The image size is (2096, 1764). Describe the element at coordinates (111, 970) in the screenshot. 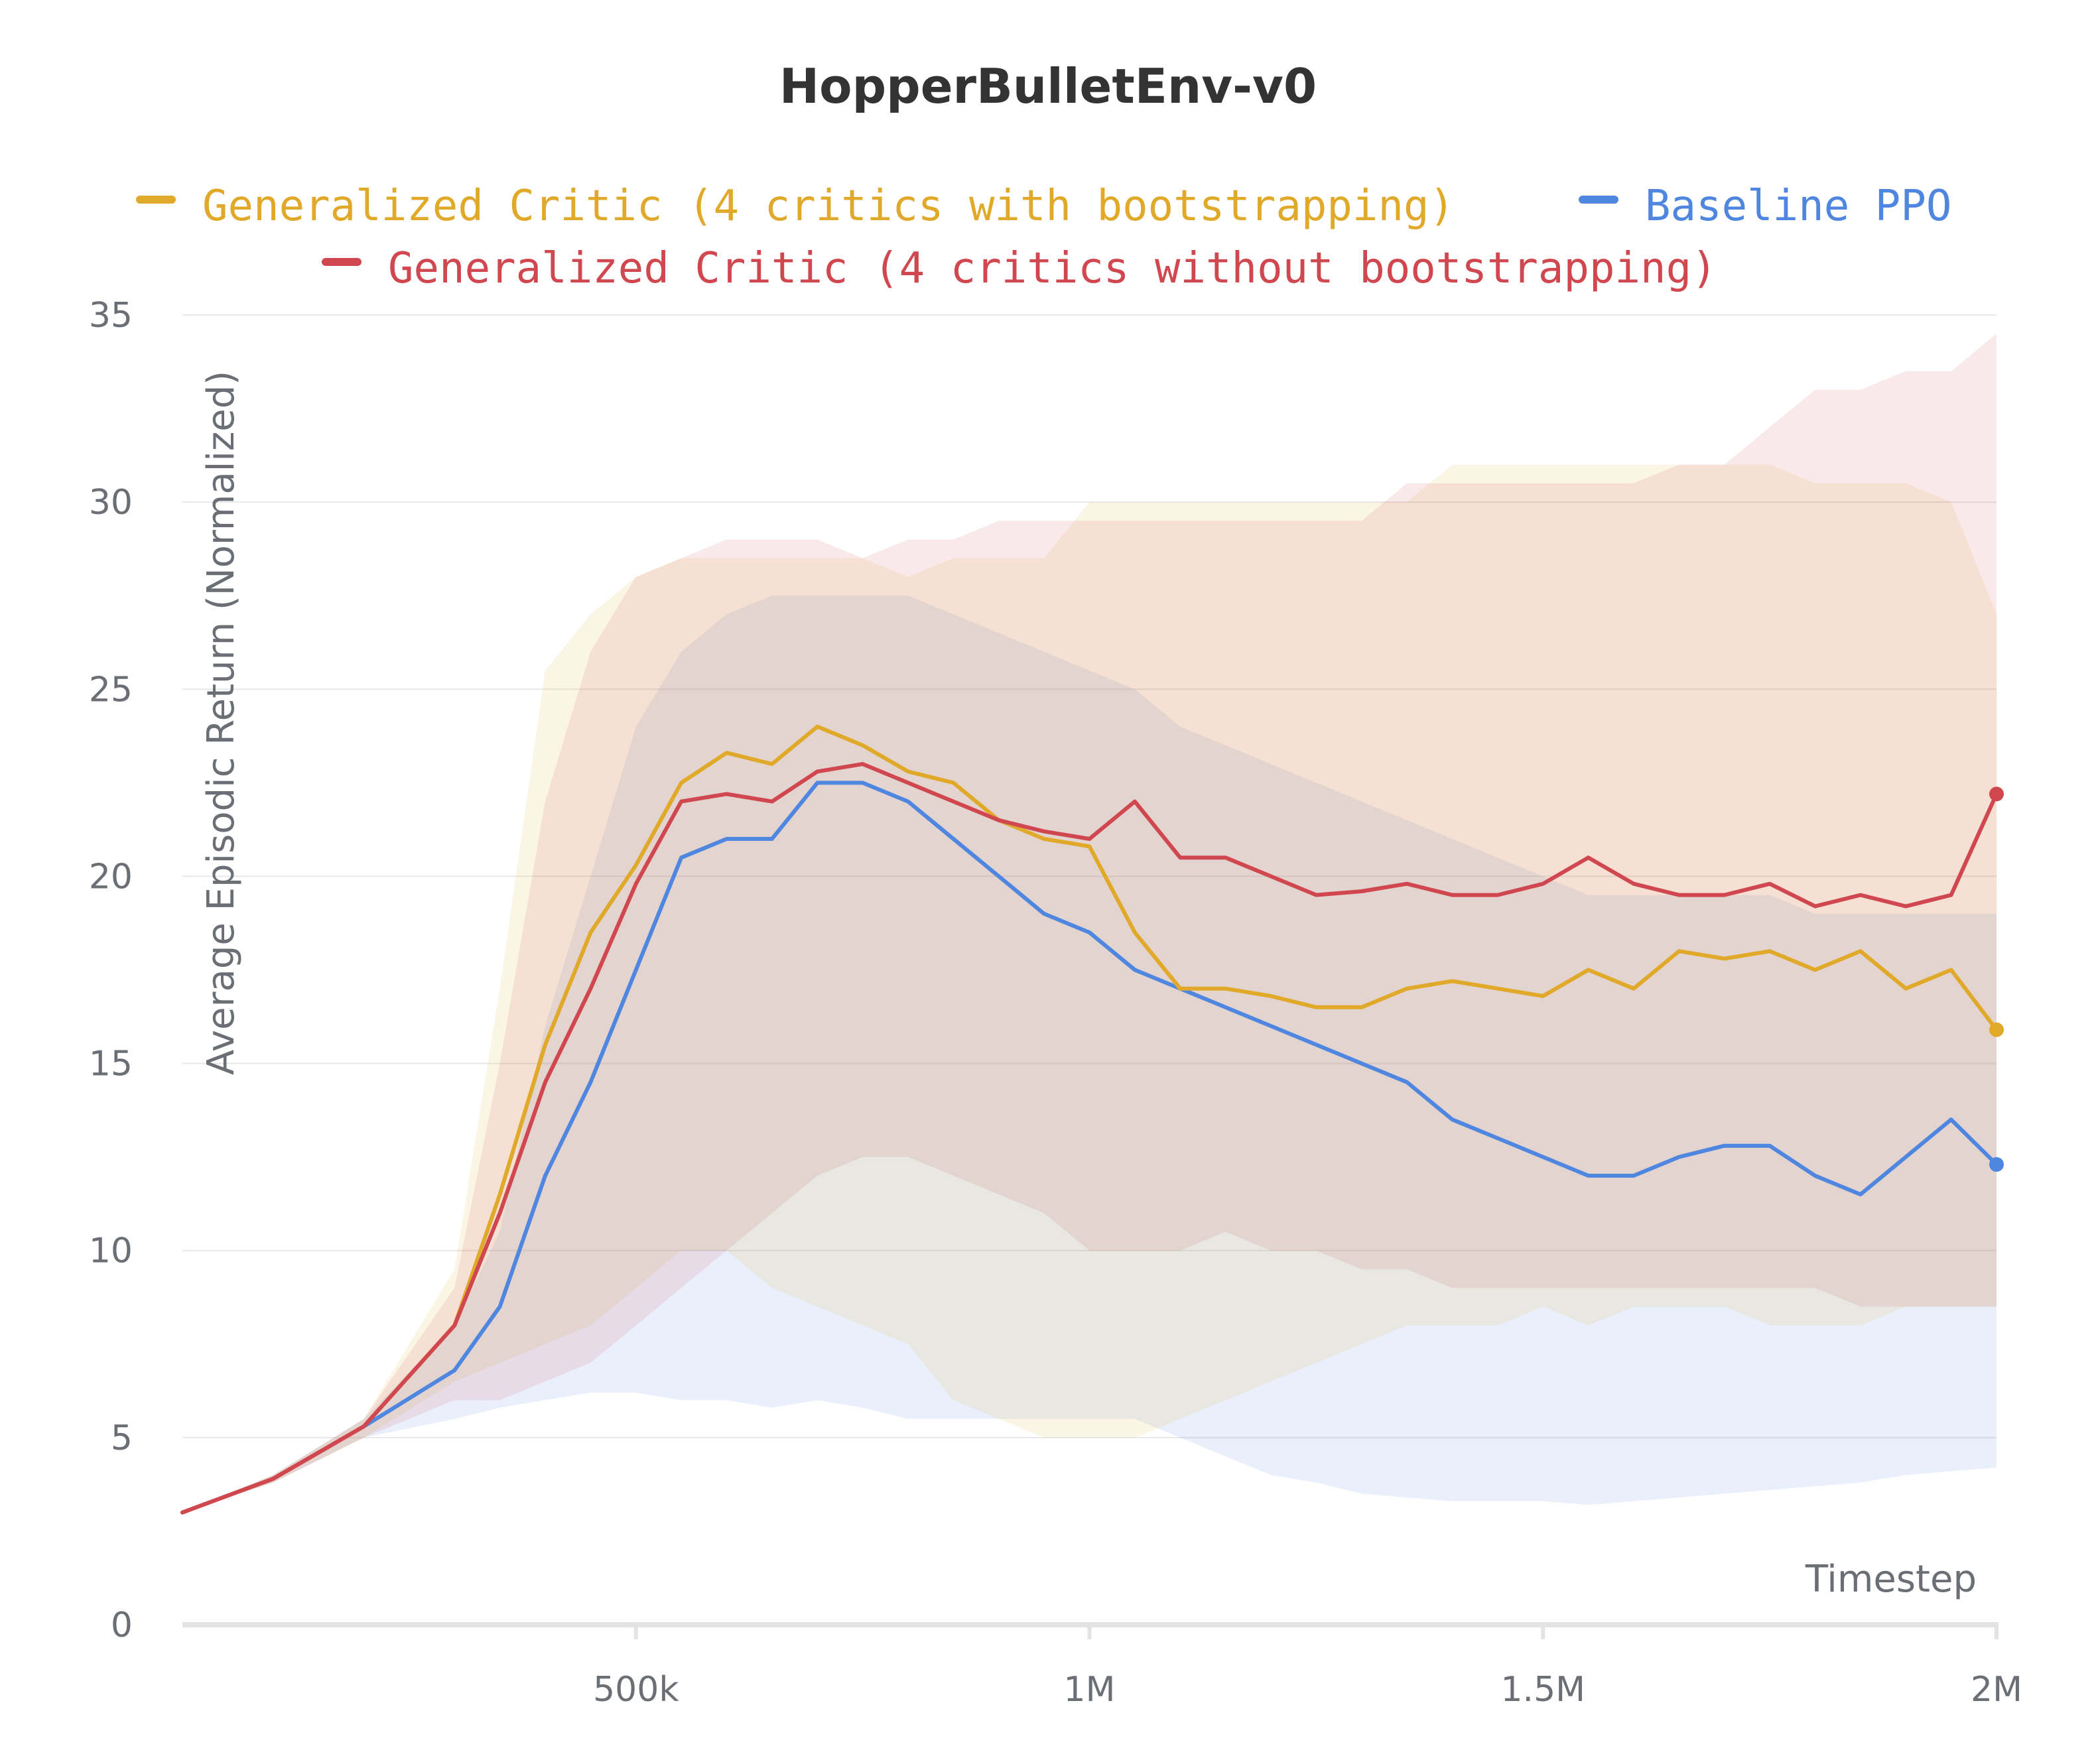

I see `y-tick-labels: 0 5 10 15 20 25 30 35` at that location.